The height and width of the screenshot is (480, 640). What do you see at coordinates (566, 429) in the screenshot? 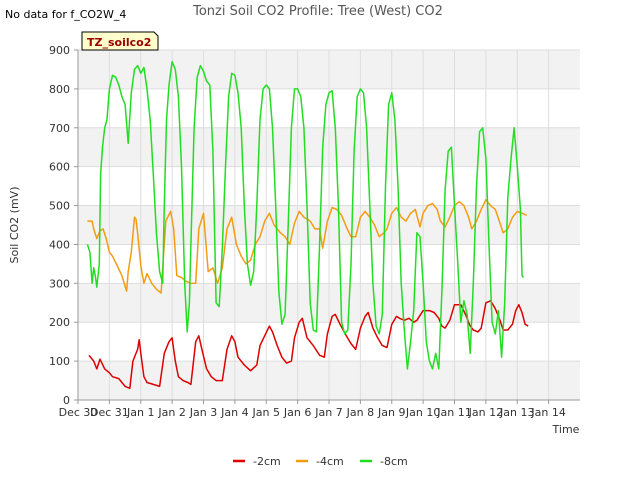
I see `x-axis-label: Time` at bounding box center [566, 429].